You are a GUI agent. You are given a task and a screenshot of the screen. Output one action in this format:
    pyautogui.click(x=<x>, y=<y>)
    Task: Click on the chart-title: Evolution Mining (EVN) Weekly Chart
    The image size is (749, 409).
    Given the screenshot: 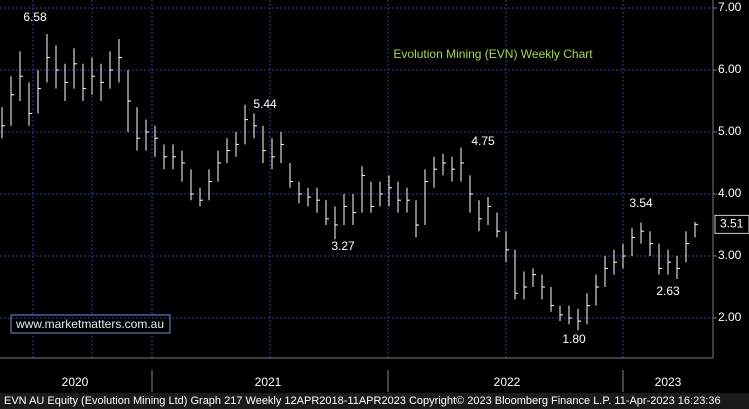 What is the action you would take?
    pyautogui.click(x=493, y=54)
    